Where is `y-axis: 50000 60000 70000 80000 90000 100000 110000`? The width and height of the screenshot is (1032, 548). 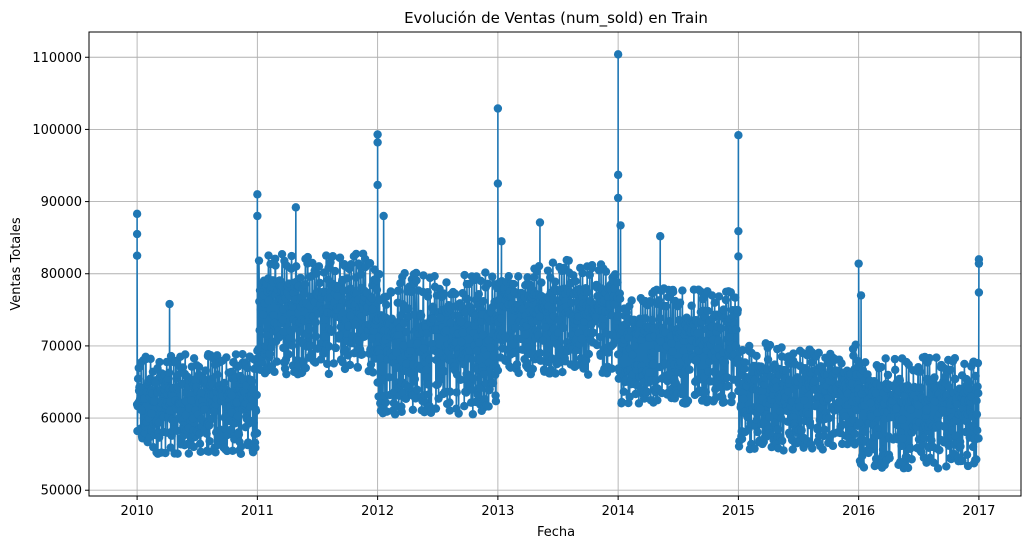 y-axis: 50000 60000 70000 80000 90000 100000 110000 is located at coordinates (60, 275).